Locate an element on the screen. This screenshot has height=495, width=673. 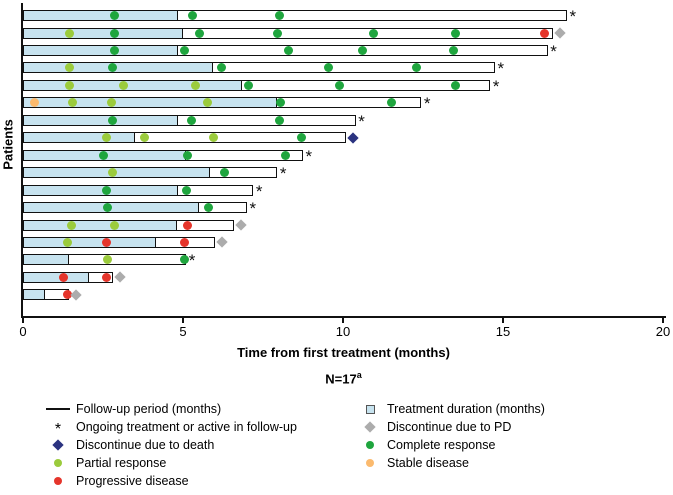
x-axis-title: Time from first treatment (months) is located at coordinates (343, 352).